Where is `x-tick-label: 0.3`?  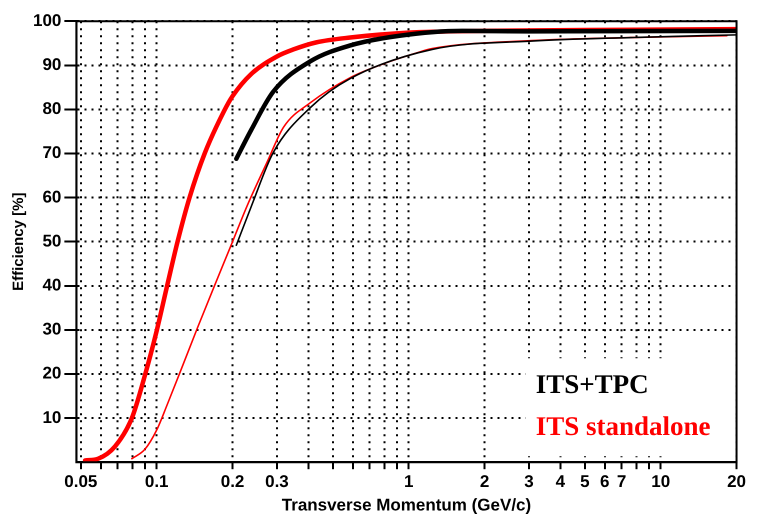 x-tick-label: 0.3 is located at coordinates (277, 482).